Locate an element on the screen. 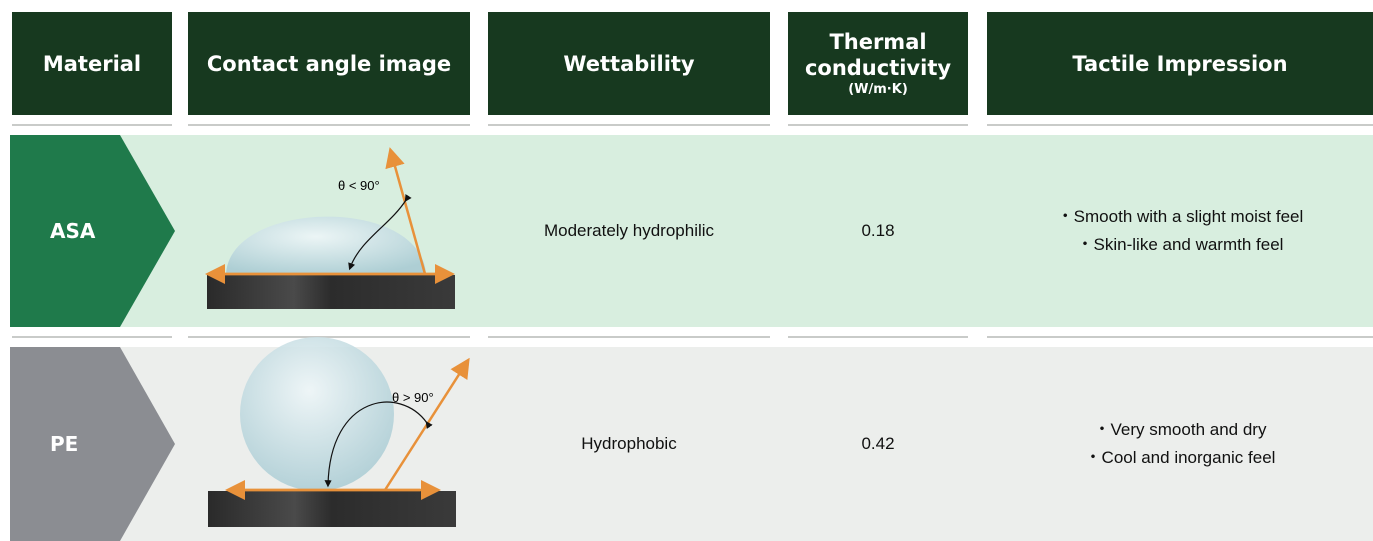  wettability: Hydrophobic is located at coordinates (629, 444).